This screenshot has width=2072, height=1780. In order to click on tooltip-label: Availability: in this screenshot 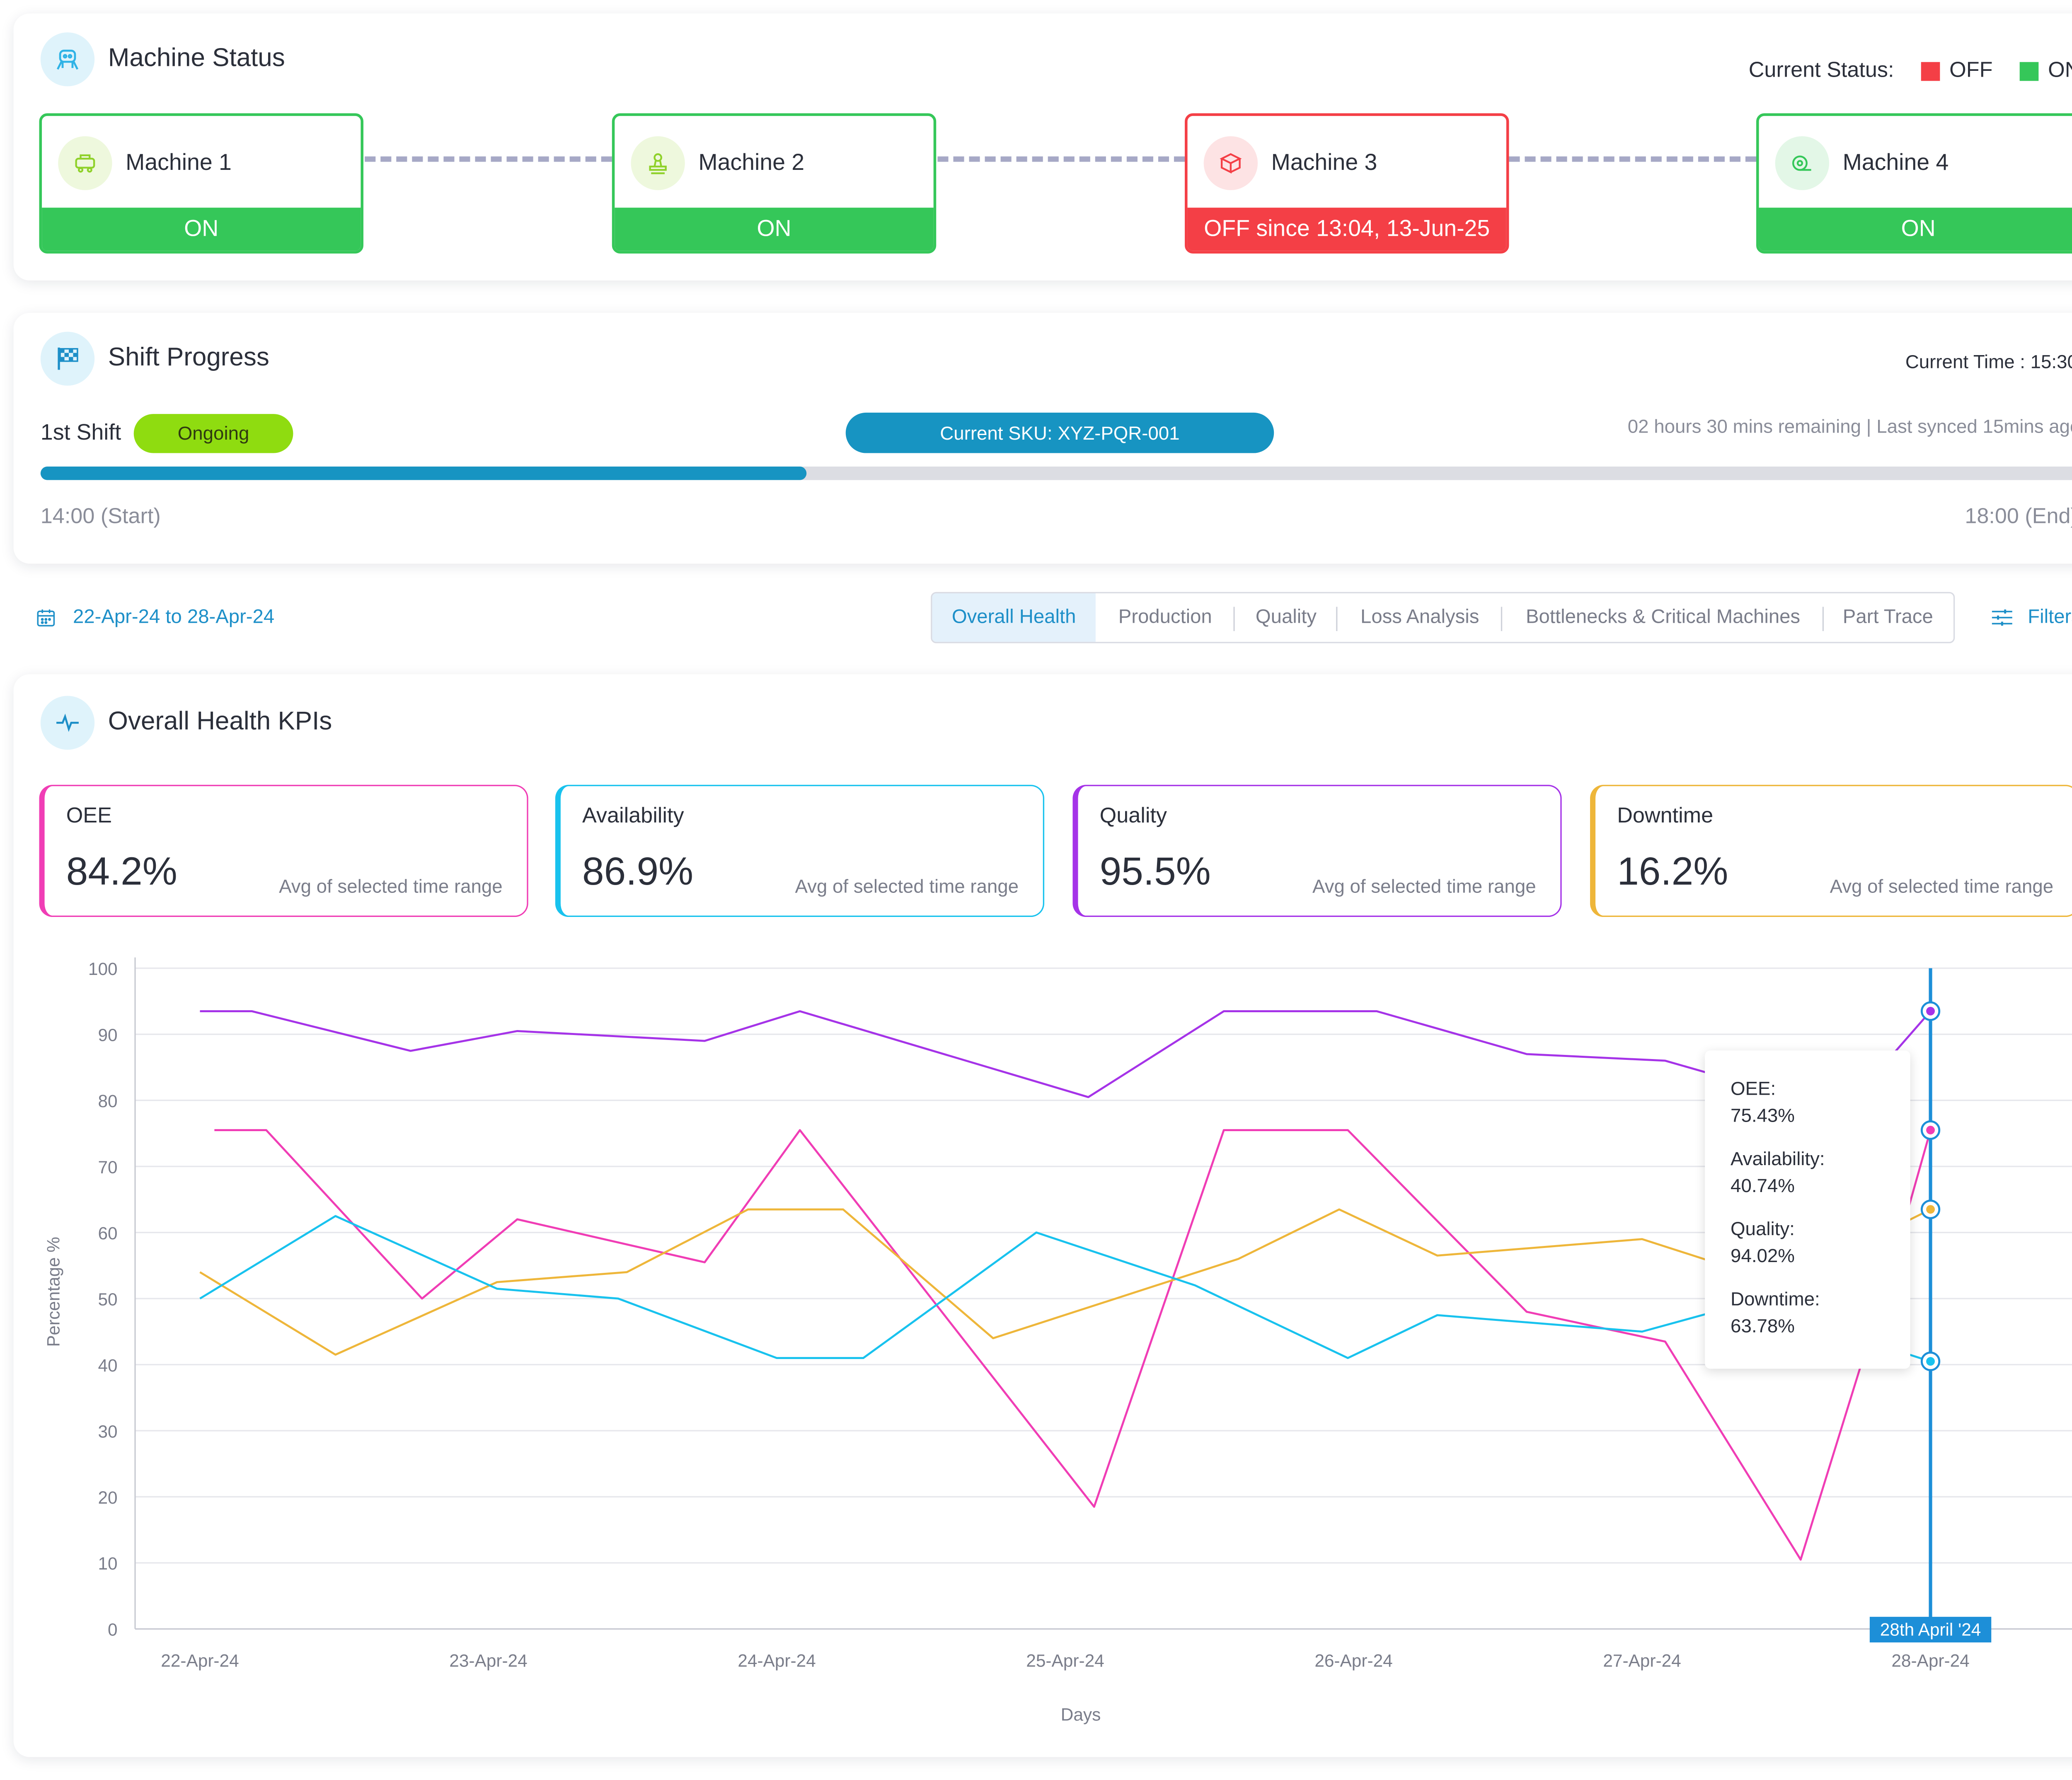, I will do `click(1778, 1158)`.